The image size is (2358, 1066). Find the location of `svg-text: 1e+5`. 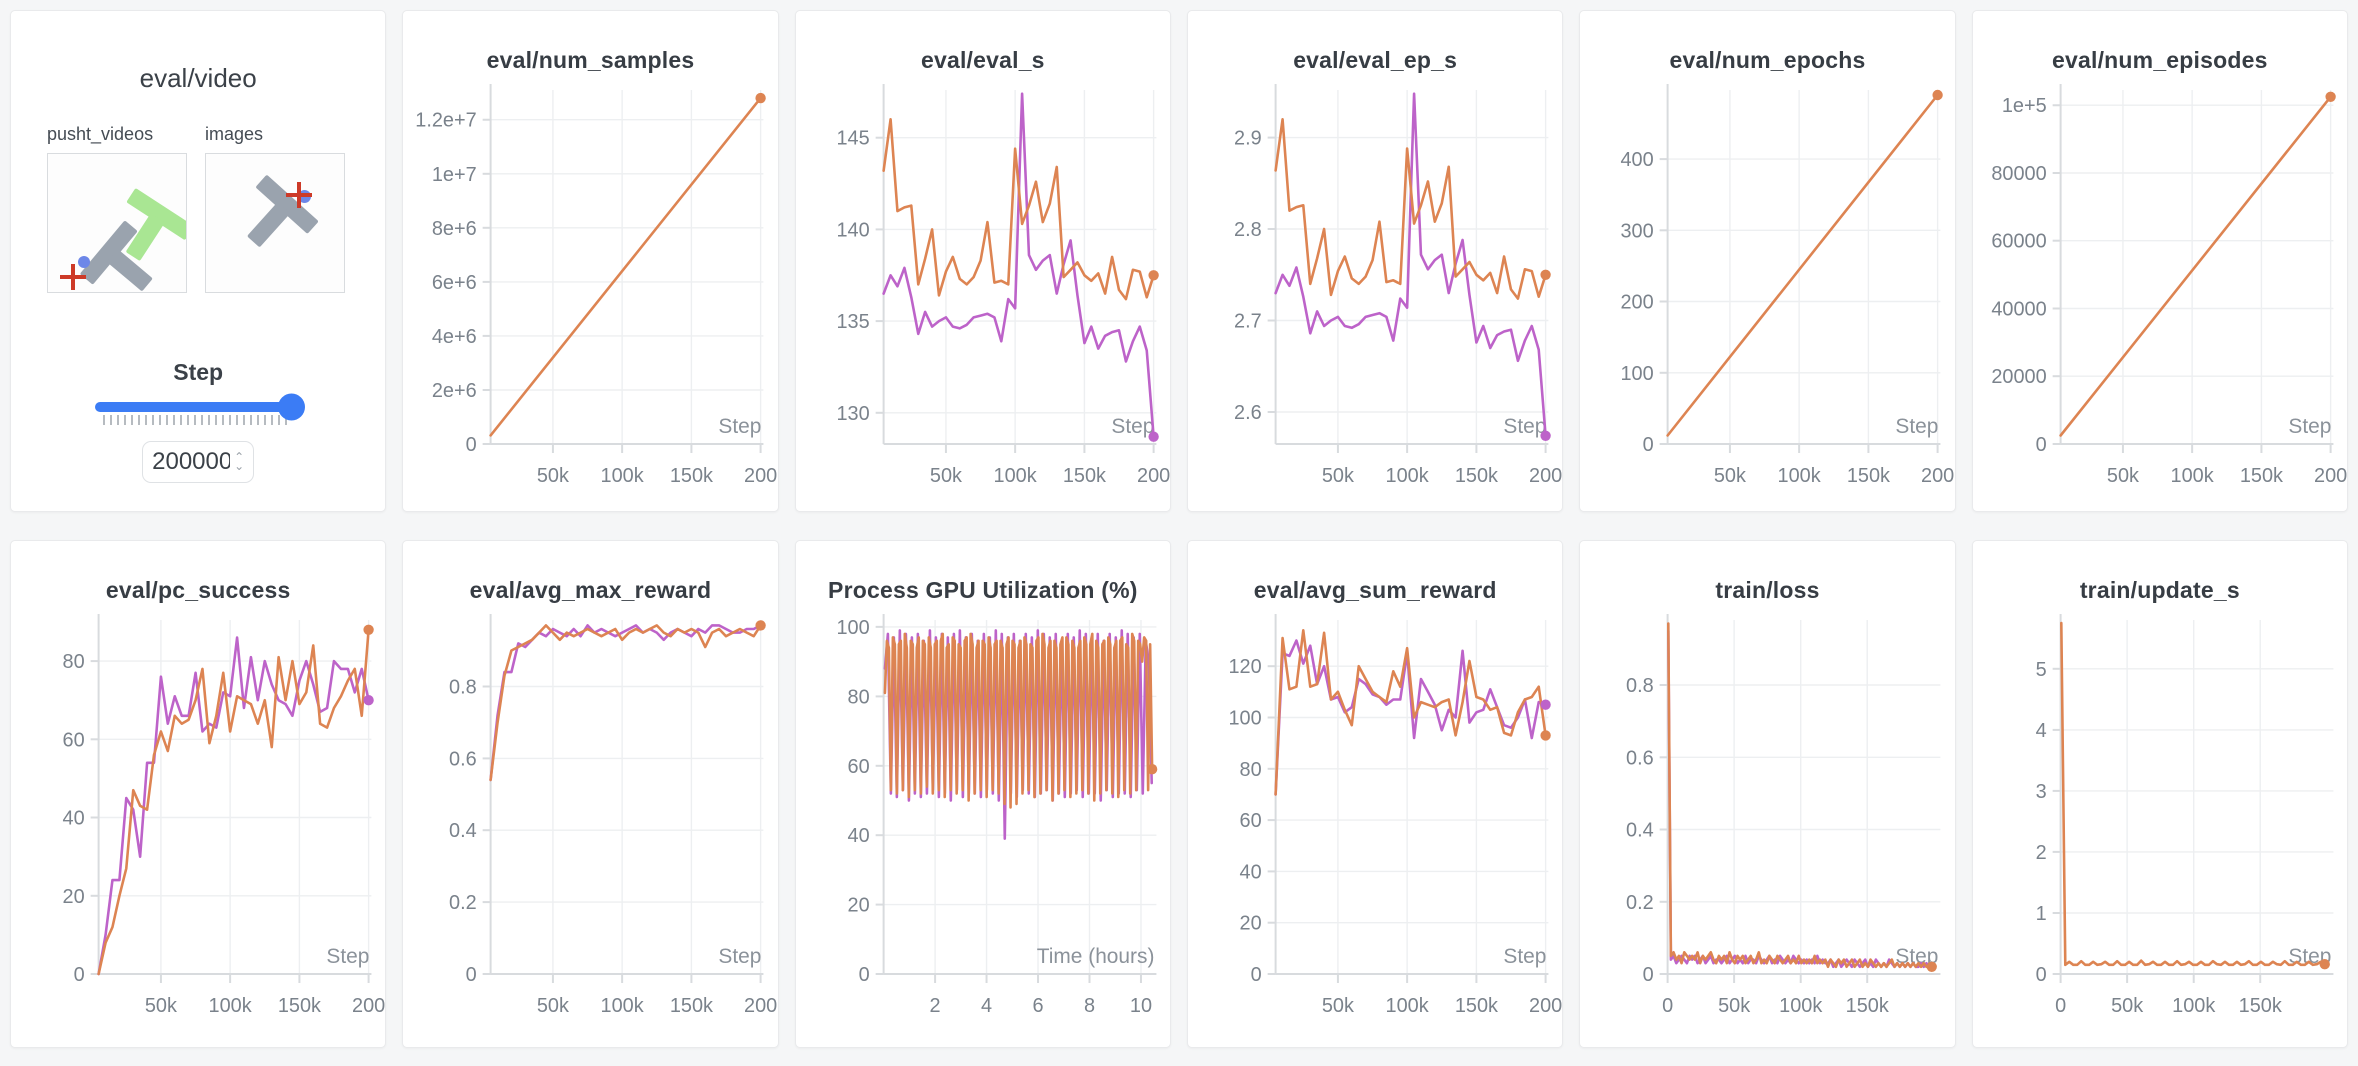

svg-text: 1e+5 is located at coordinates (2024, 106).